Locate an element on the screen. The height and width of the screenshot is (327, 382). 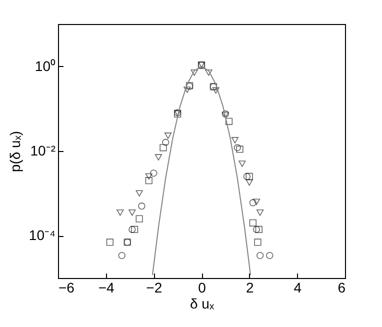
x-tick-label: −2 is located at coordinates (154, 288).